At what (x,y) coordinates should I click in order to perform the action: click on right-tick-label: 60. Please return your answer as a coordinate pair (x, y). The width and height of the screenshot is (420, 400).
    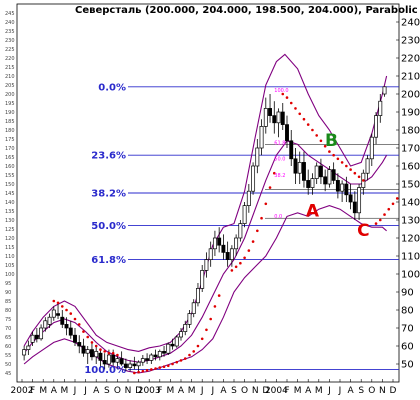
    Looking at the image, I should click on (407, 347).